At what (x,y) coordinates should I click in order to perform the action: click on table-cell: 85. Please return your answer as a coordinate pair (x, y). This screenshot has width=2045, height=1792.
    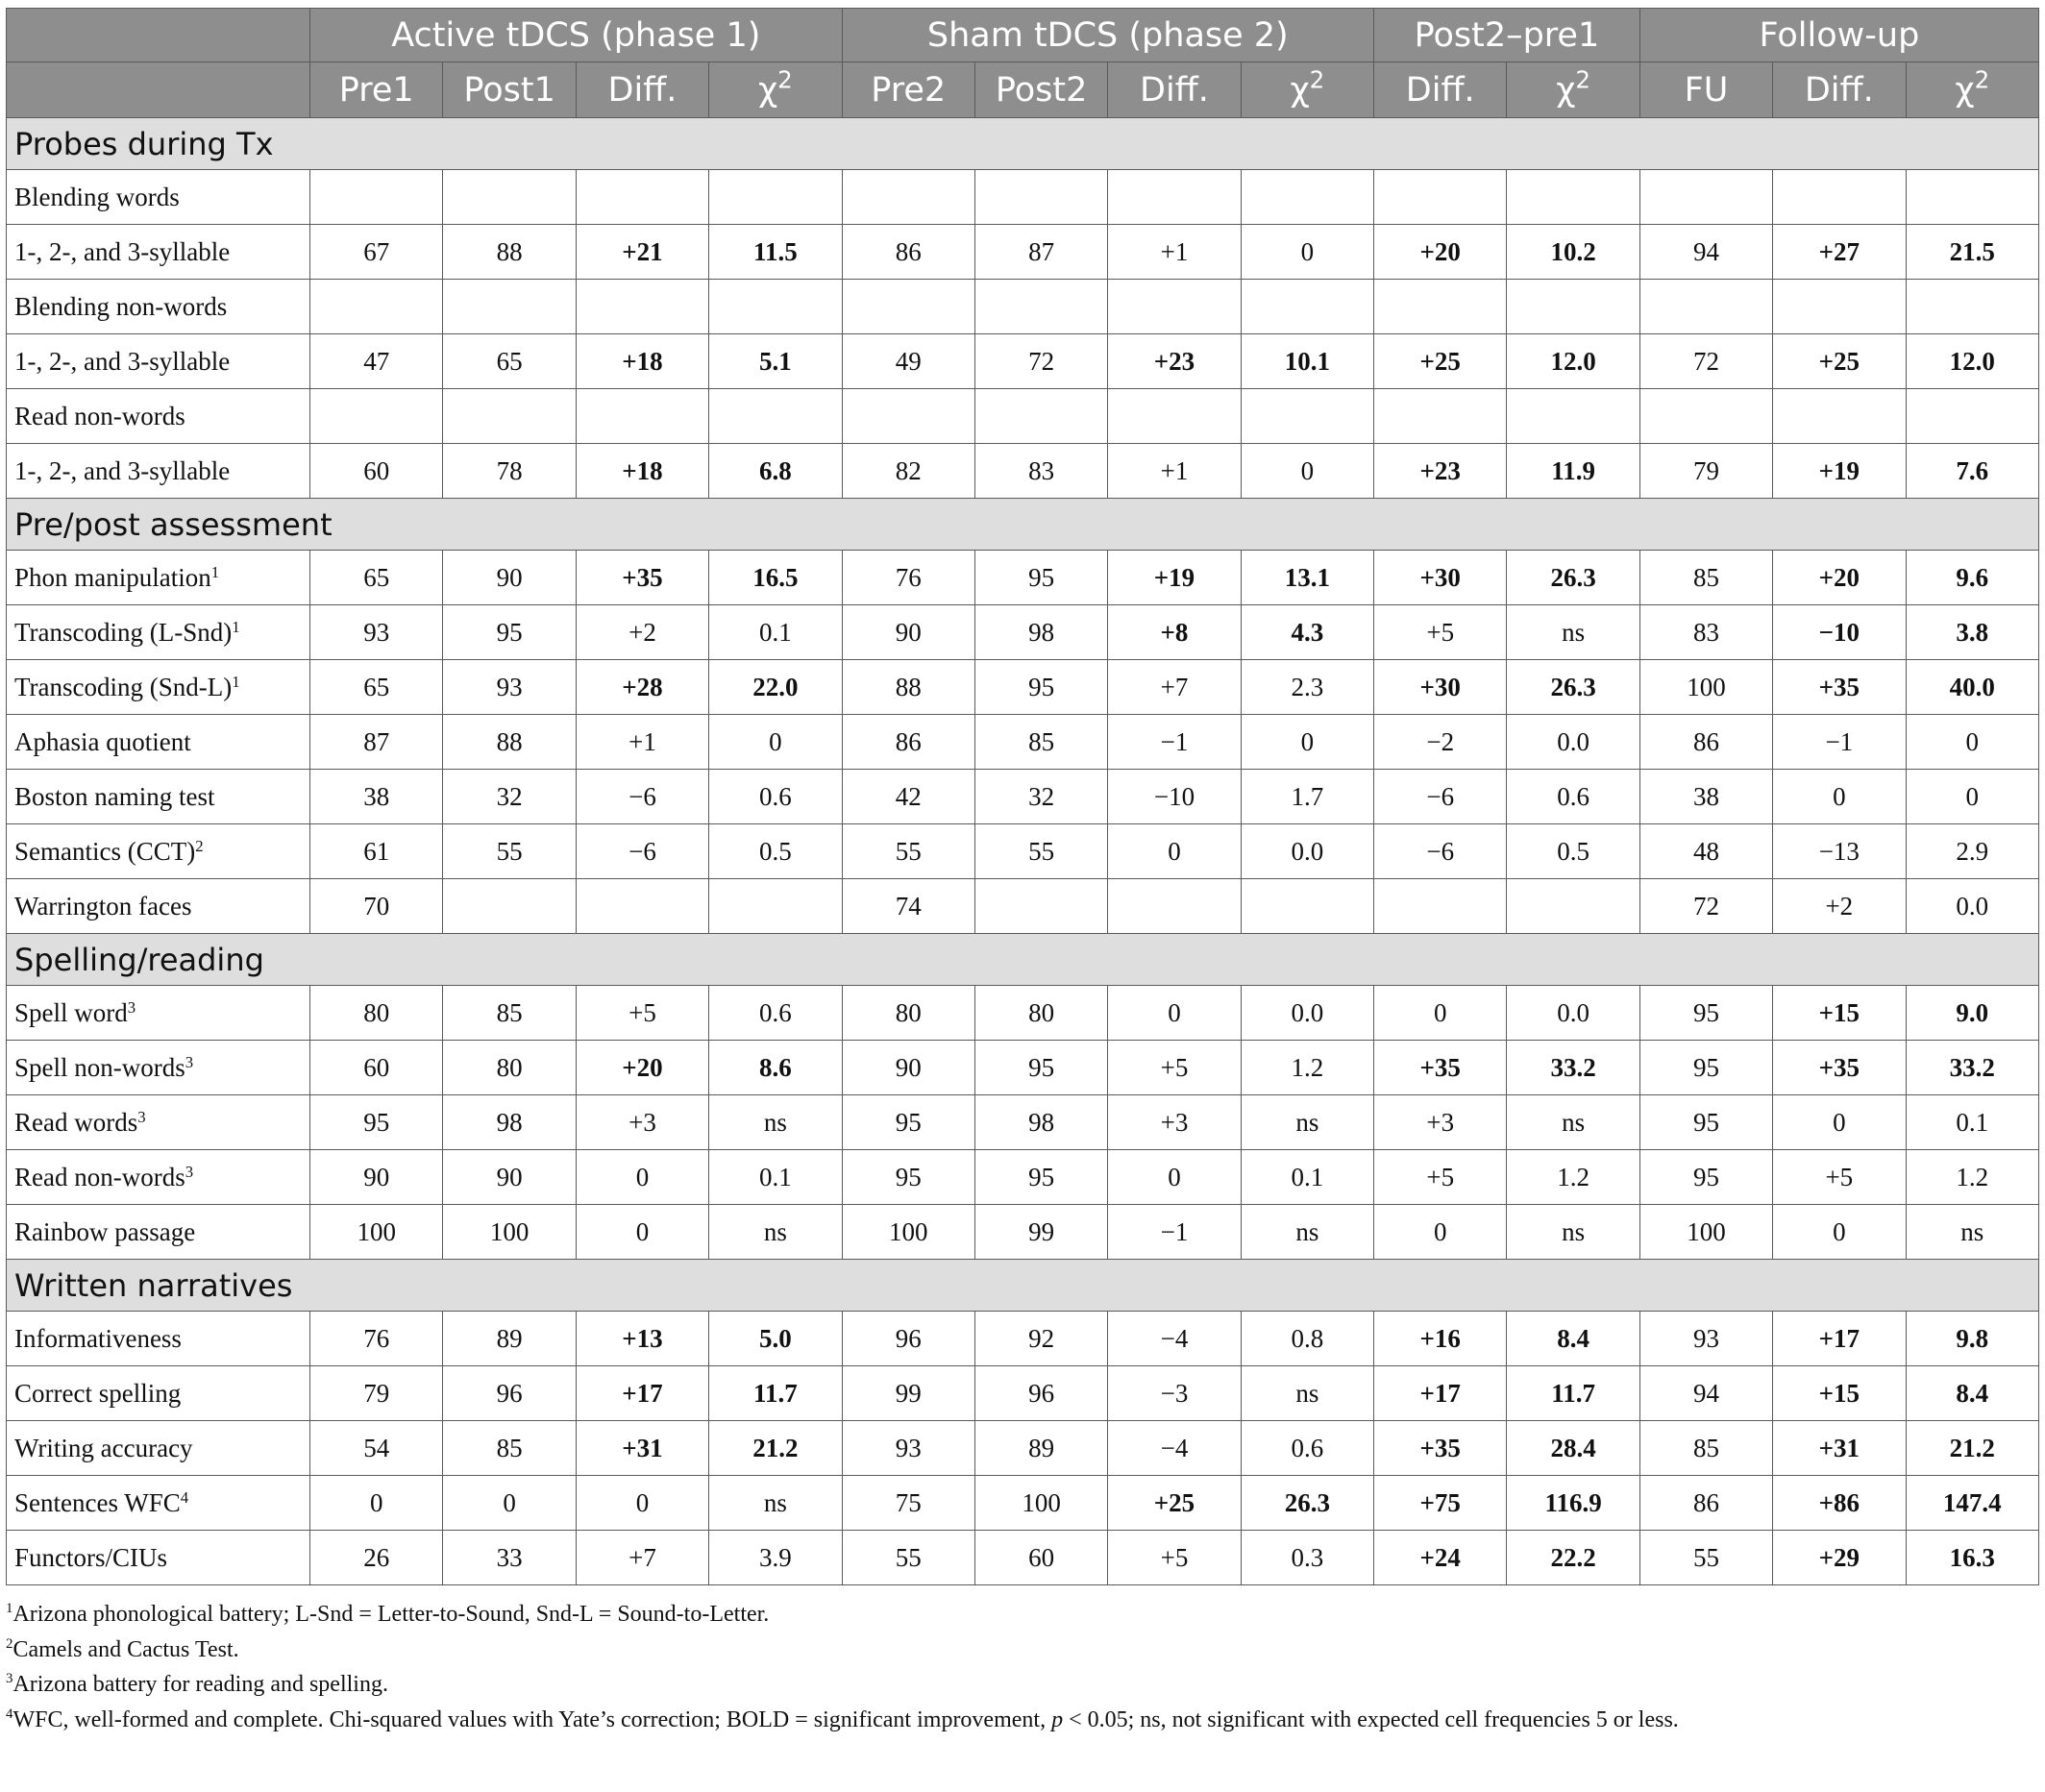
    Looking at the image, I should click on (510, 1448).